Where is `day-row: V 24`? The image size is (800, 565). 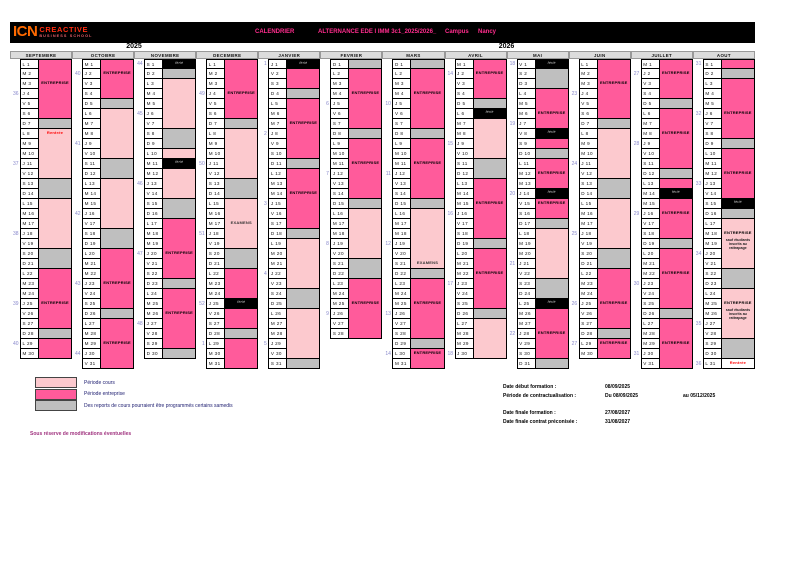 day-row: V 24 is located at coordinates (662, 294).